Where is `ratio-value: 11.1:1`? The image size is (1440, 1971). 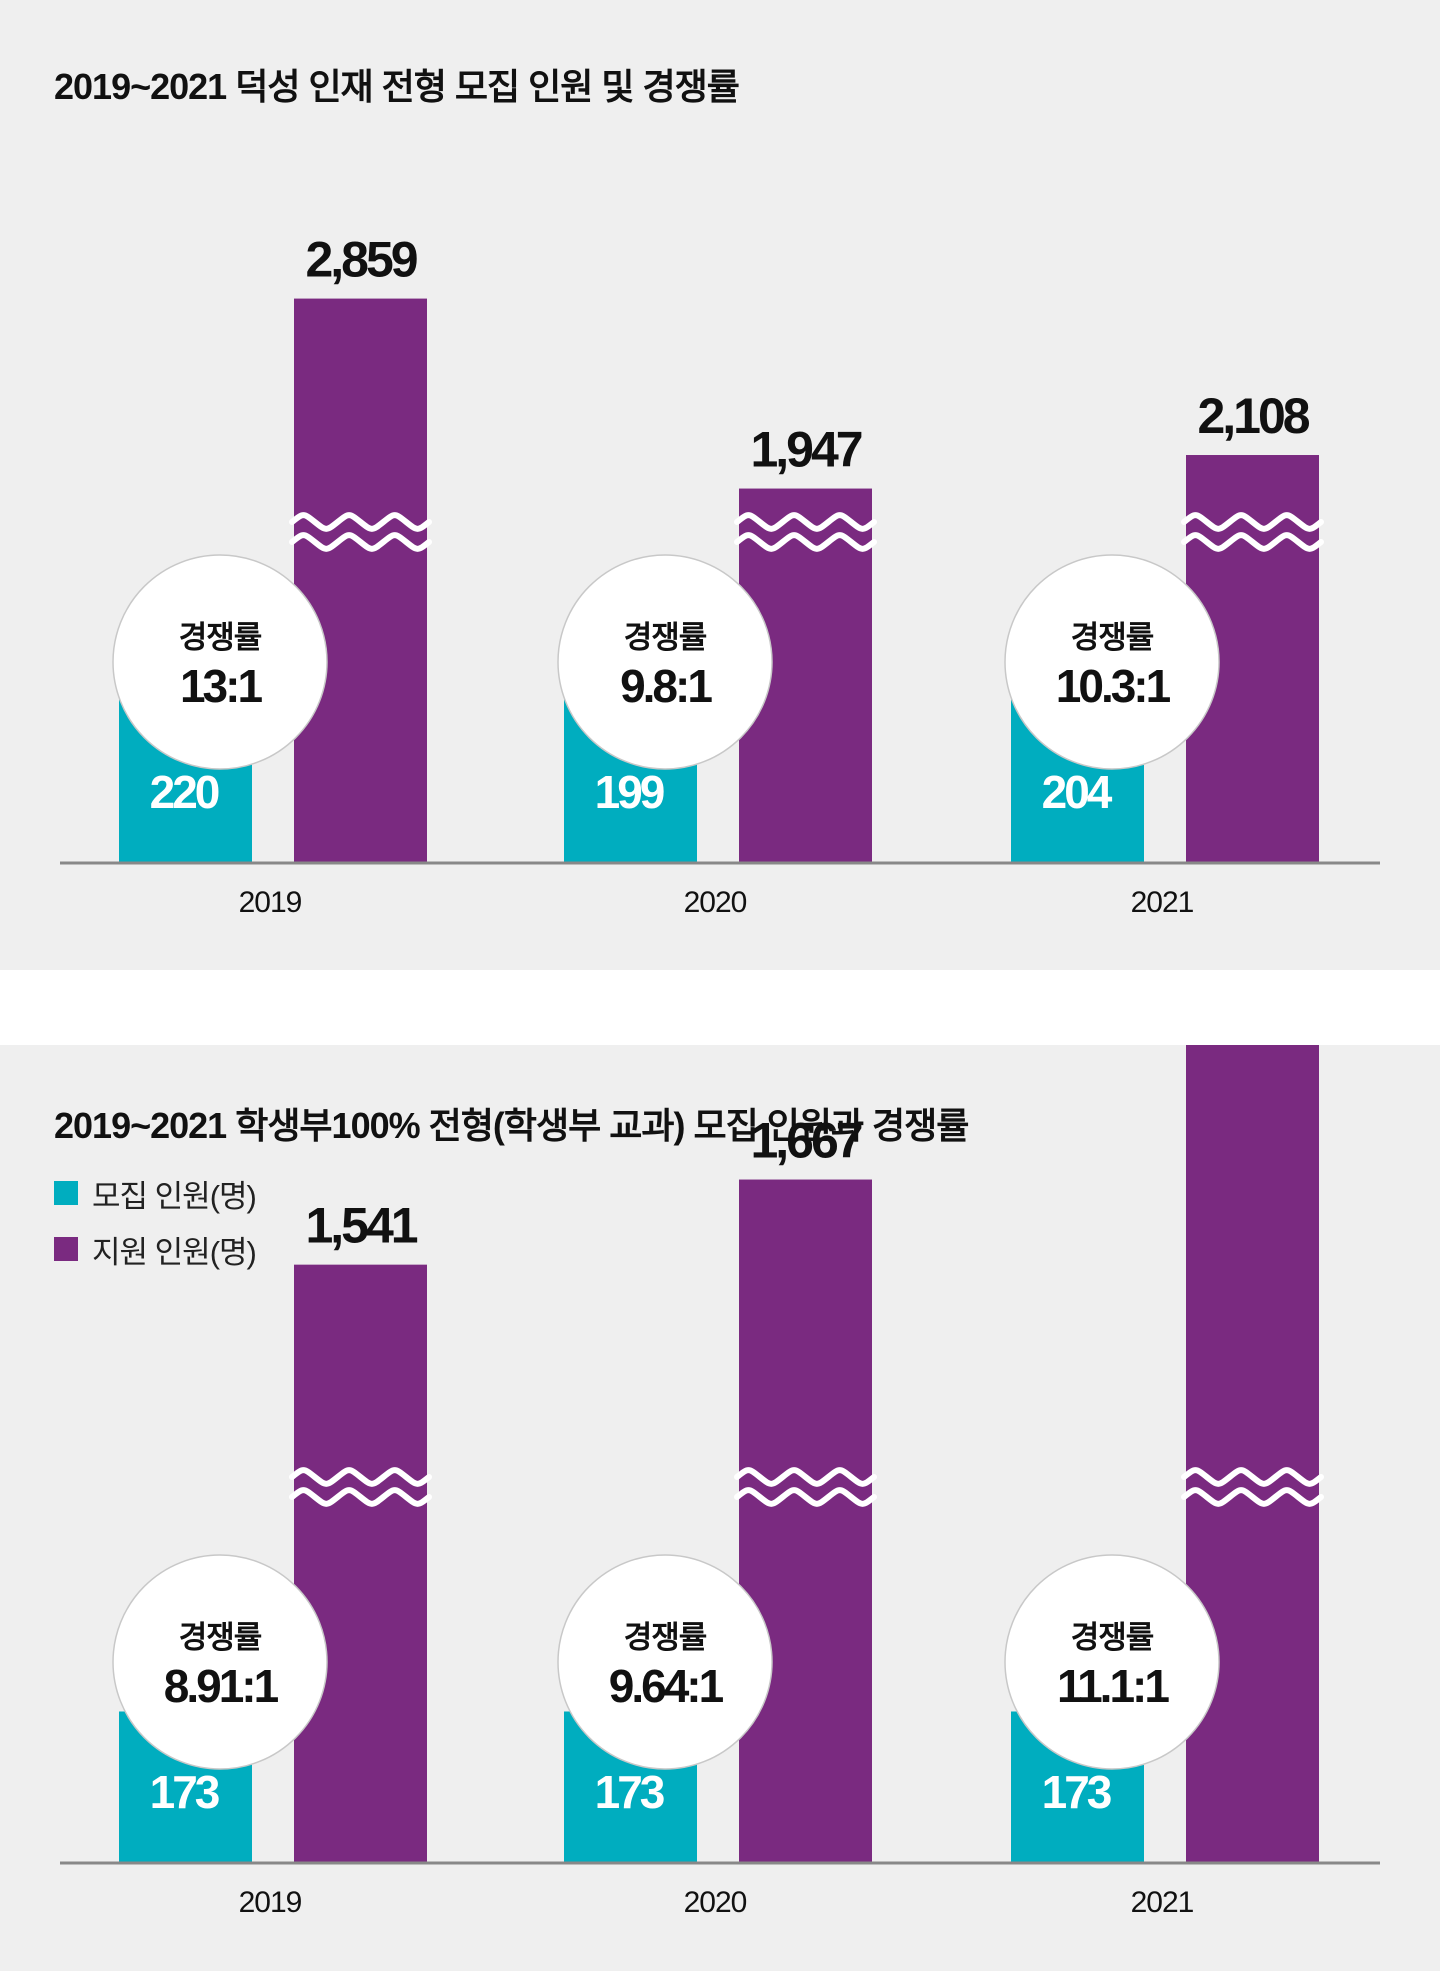
ratio-value: 11.1:1 is located at coordinates (1113, 1686).